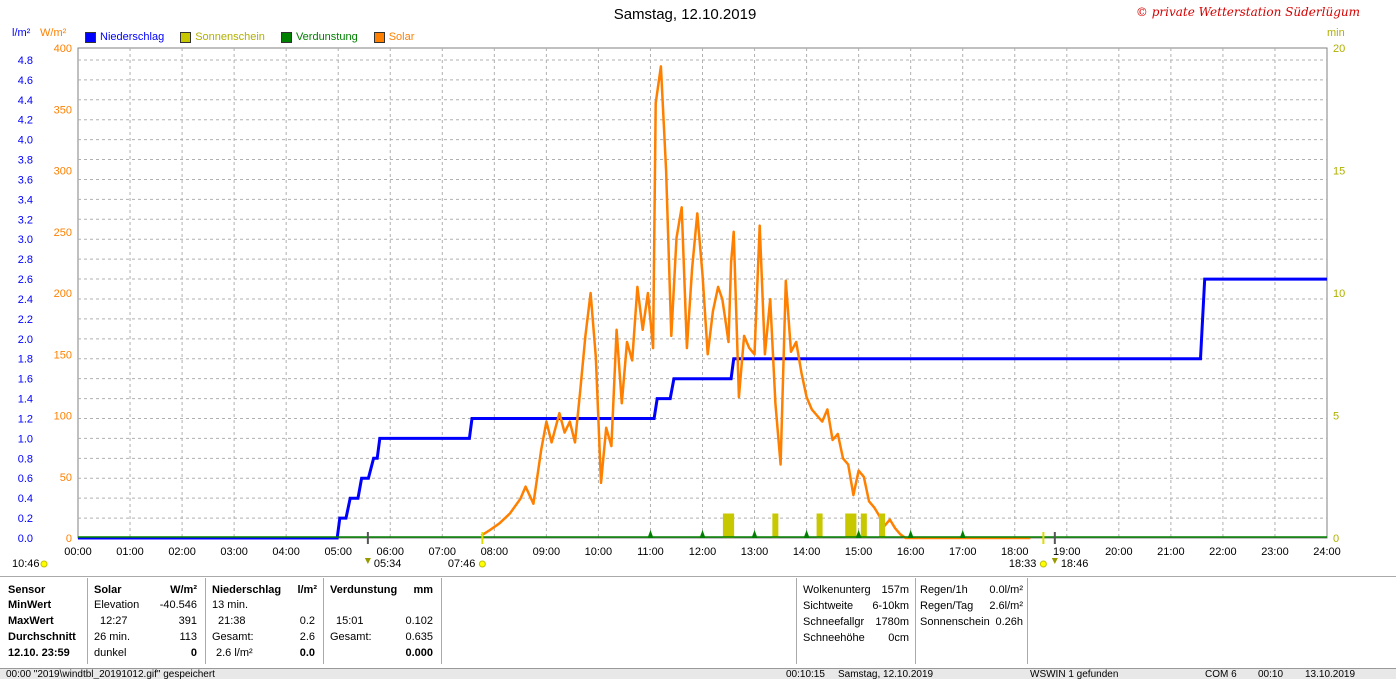 The height and width of the screenshot is (679, 1396). I want to click on stats-unit: W/m², so click(183, 590).